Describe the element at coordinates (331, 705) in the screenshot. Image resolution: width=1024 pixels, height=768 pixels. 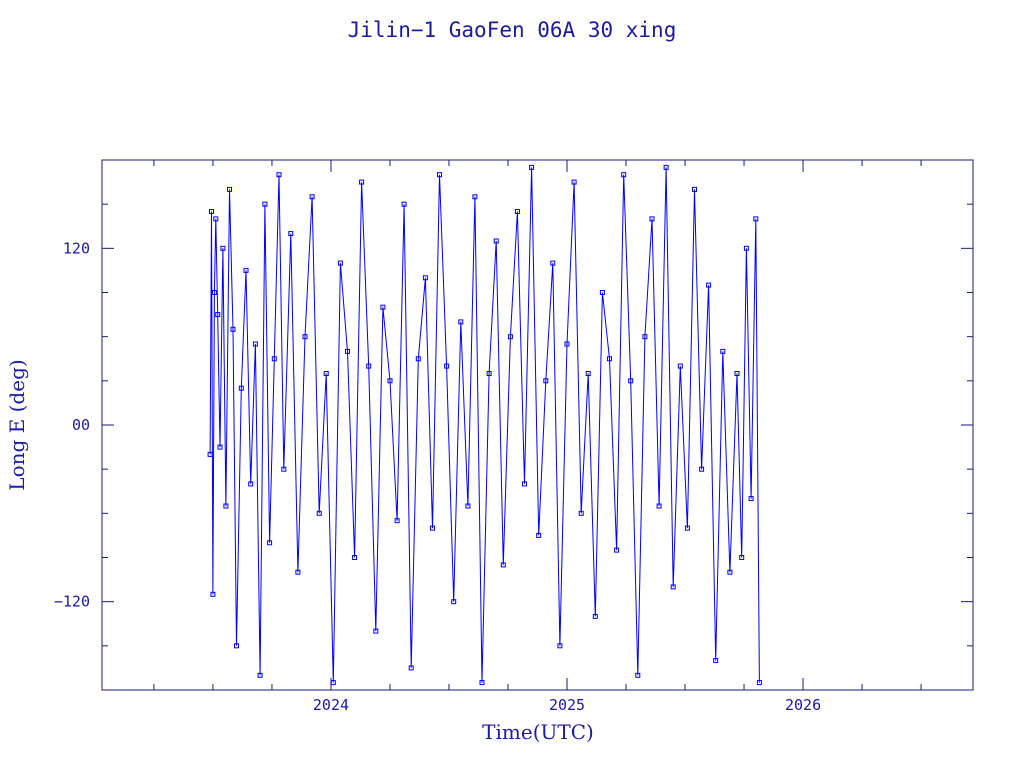
I see `x-tick-label: 2024` at that location.